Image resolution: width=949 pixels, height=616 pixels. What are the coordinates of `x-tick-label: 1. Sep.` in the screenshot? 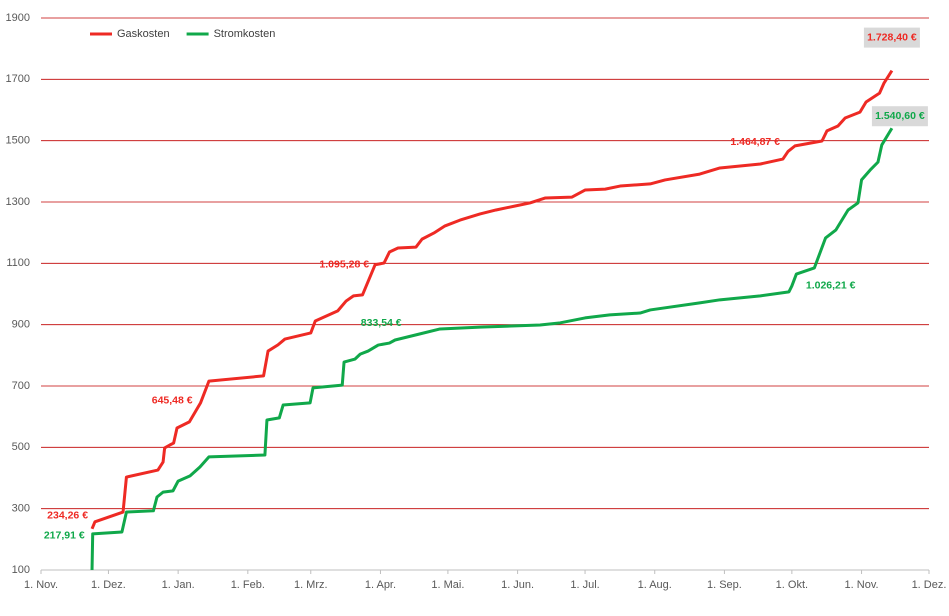 It's located at (724, 585).